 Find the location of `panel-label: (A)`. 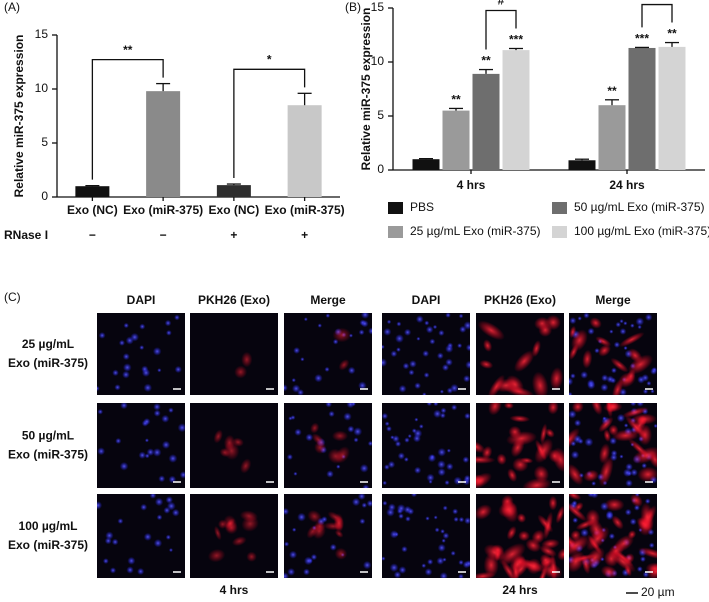

panel-label: (A) is located at coordinates (12, 7).